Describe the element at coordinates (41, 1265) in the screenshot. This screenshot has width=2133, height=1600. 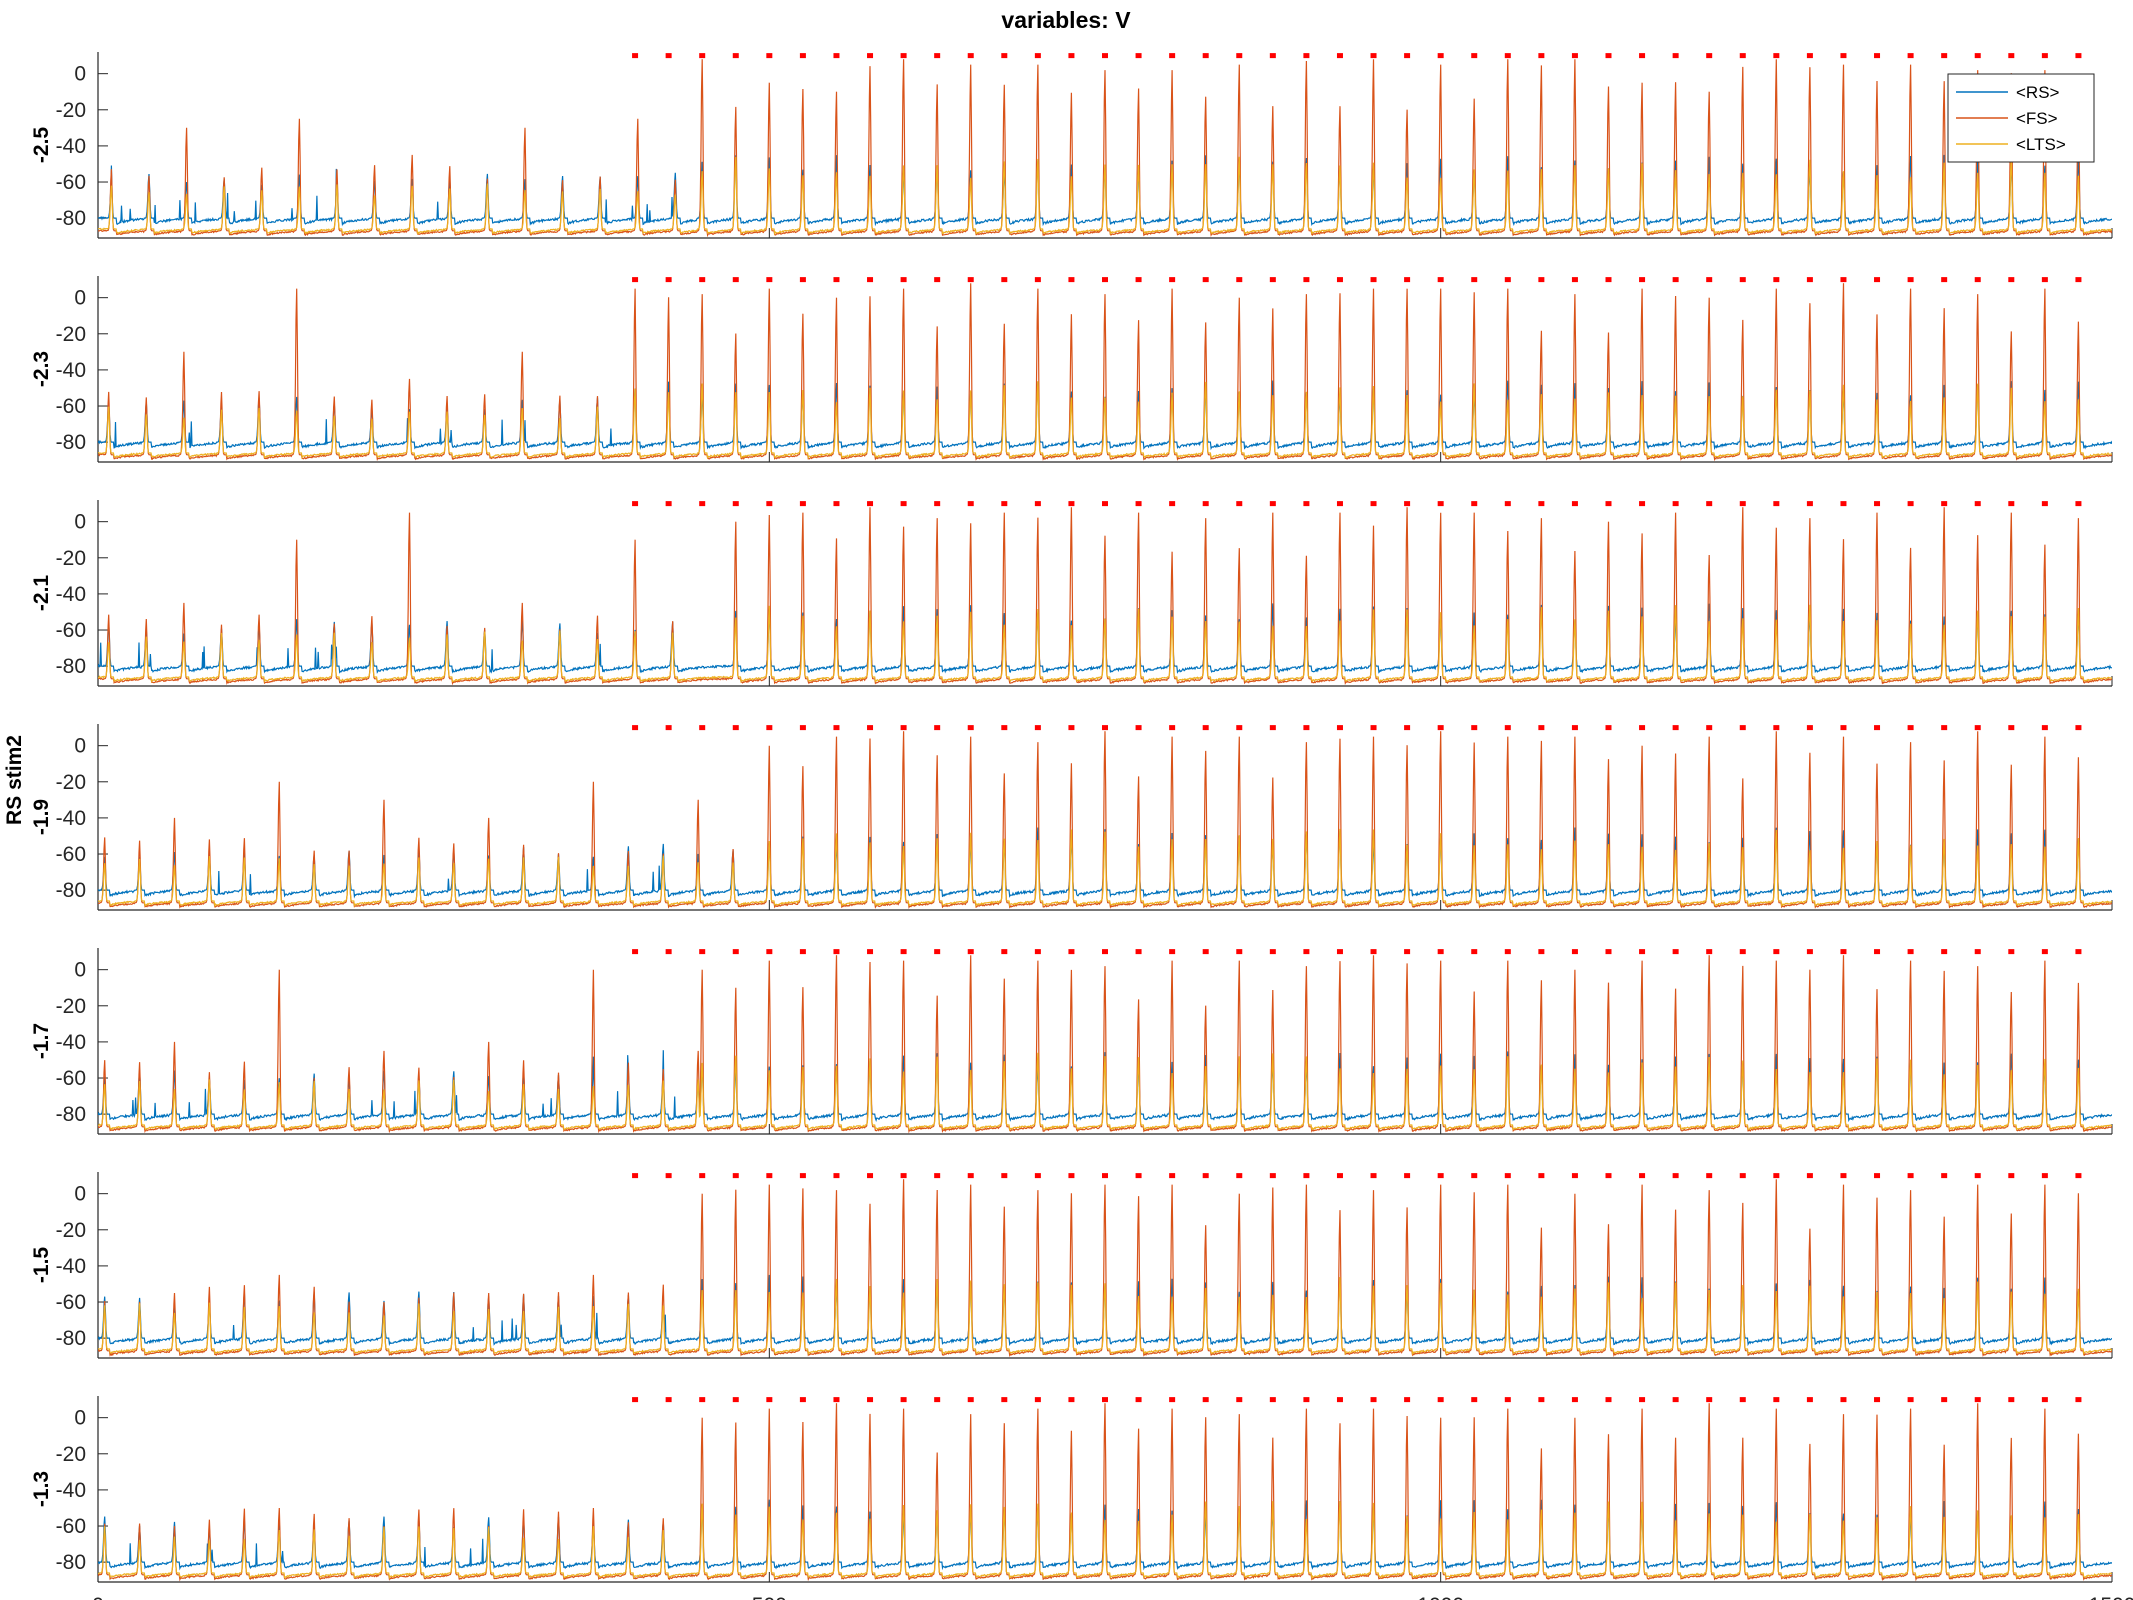
I see `panel-ylabel: -1.5` at that location.